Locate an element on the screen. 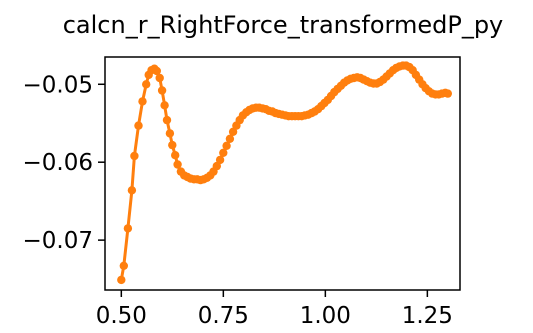 This screenshot has height=333, width=533. y-tick-label: −0.06 is located at coordinates (58, 163).